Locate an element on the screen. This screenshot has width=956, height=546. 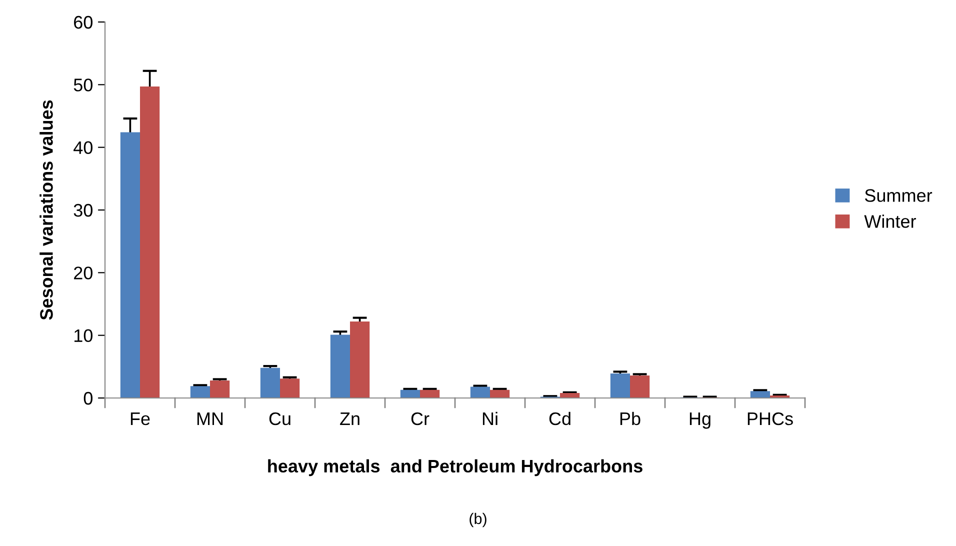
x-tick-label: Pb is located at coordinates (630, 419).